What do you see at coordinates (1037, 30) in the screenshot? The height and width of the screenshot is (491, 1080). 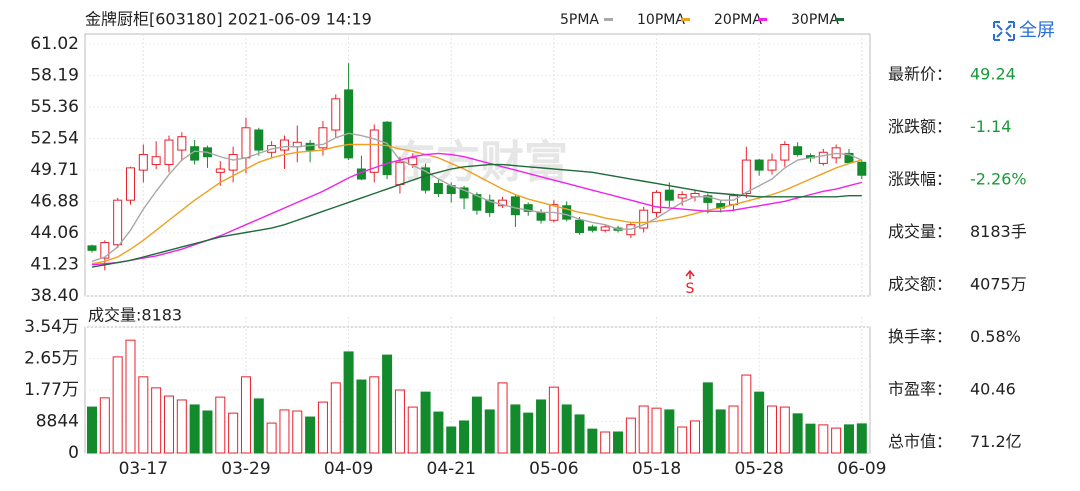 I see `fullscreen-label: 全屏` at bounding box center [1037, 30].